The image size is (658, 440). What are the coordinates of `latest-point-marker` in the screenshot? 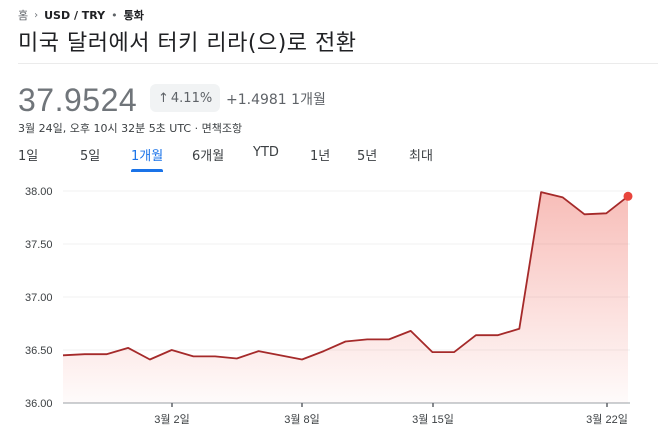 It's located at (628, 196).